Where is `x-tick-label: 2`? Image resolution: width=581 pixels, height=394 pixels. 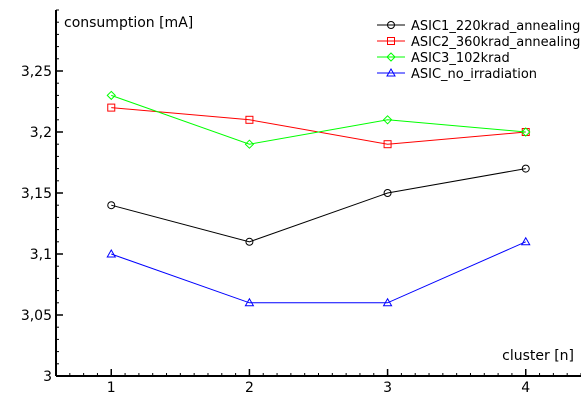 x-tick-label: 2 is located at coordinates (249, 387).